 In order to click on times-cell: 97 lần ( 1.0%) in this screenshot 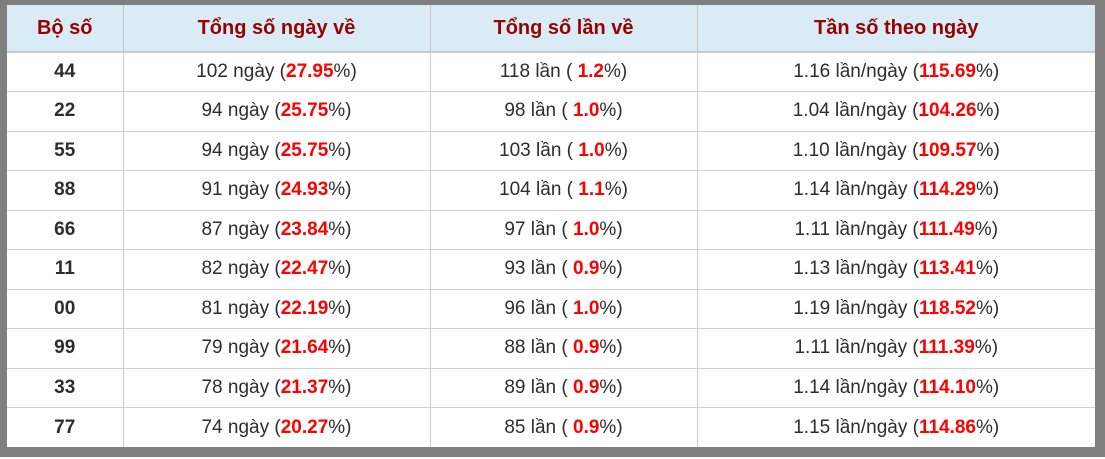, I will do `click(564, 230)`.